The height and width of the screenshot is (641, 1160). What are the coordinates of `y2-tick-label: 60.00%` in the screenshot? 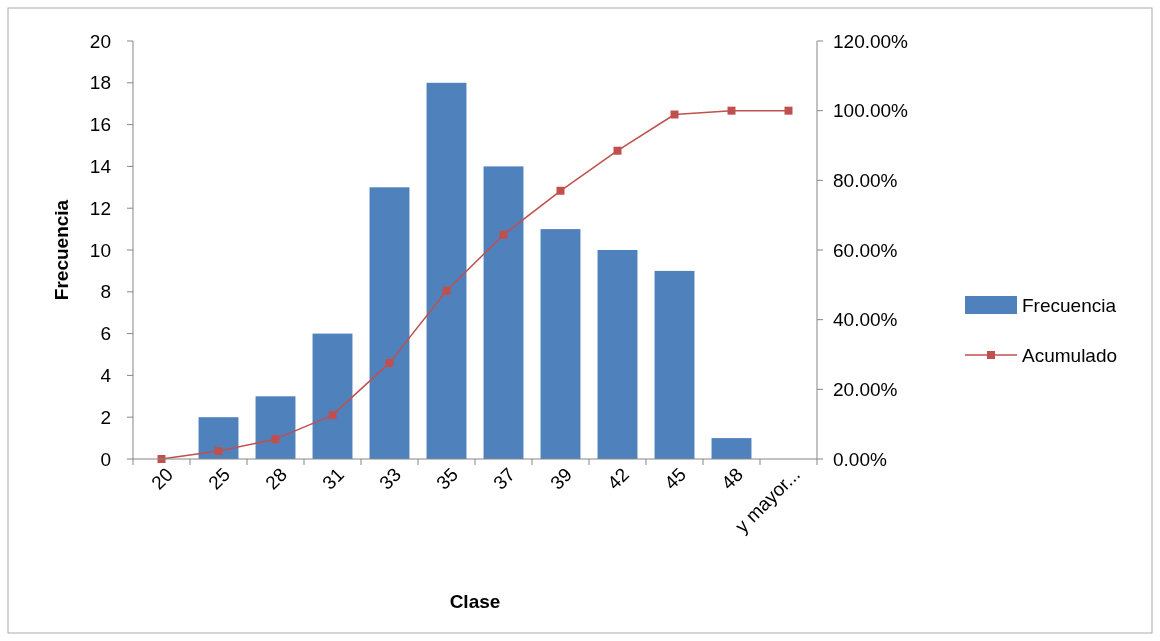 It's located at (865, 250).